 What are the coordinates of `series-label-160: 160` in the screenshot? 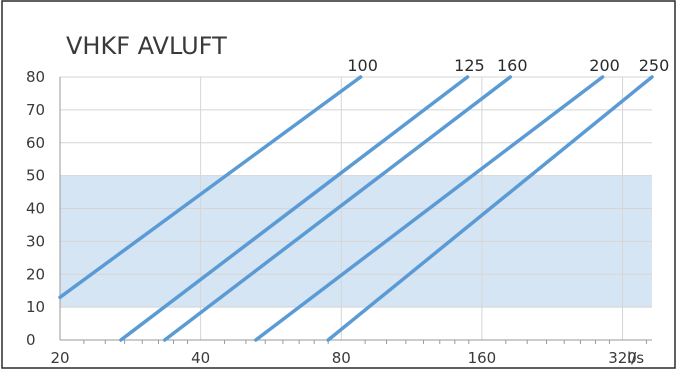 It's located at (512, 65).